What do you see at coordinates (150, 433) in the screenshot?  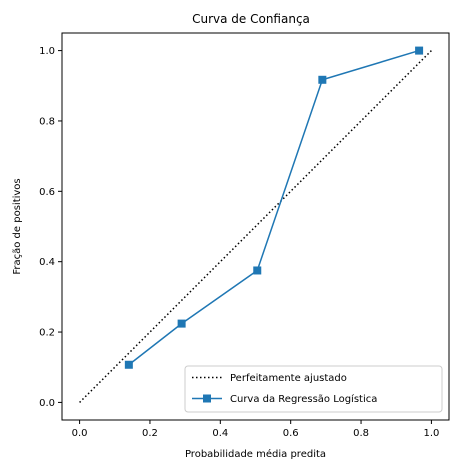 I see `x-tick-label: 0.2` at bounding box center [150, 433].